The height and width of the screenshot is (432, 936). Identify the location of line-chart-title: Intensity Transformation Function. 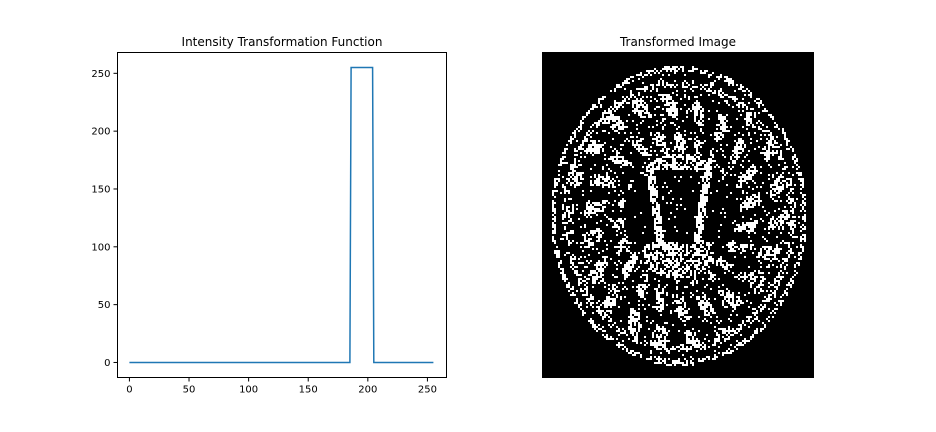
(282, 42).